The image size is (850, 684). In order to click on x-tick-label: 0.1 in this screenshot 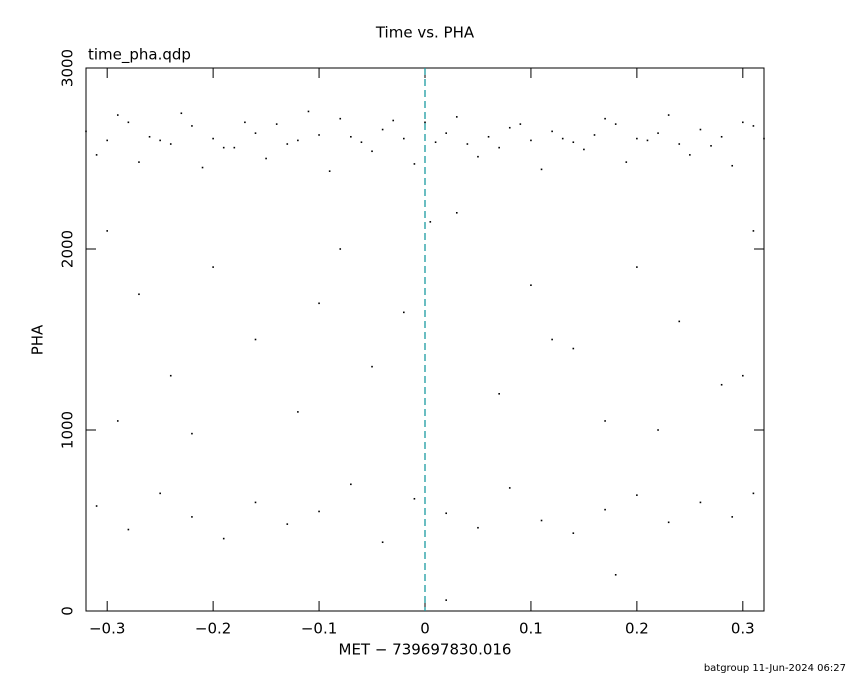, I will do `click(531, 629)`.